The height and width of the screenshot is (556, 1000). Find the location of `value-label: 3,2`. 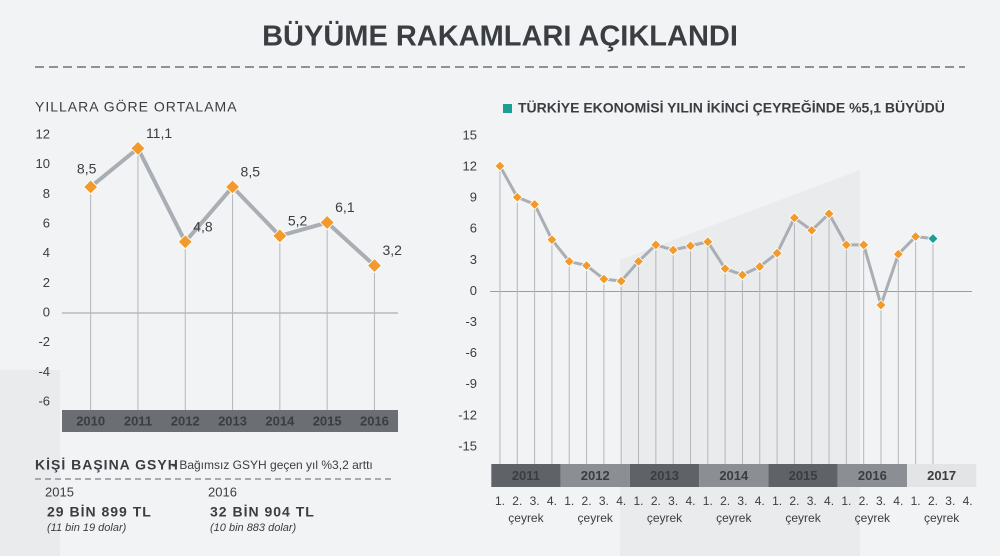

value-label: 3,2 is located at coordinates (392, 250).